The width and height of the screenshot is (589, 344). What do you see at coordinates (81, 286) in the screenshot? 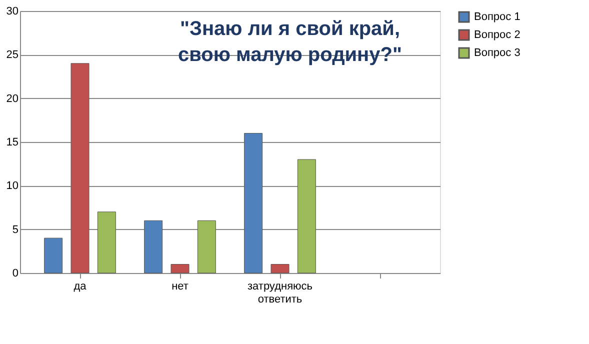
I see `x-tick-label: да` at bounding box center [81, 286].